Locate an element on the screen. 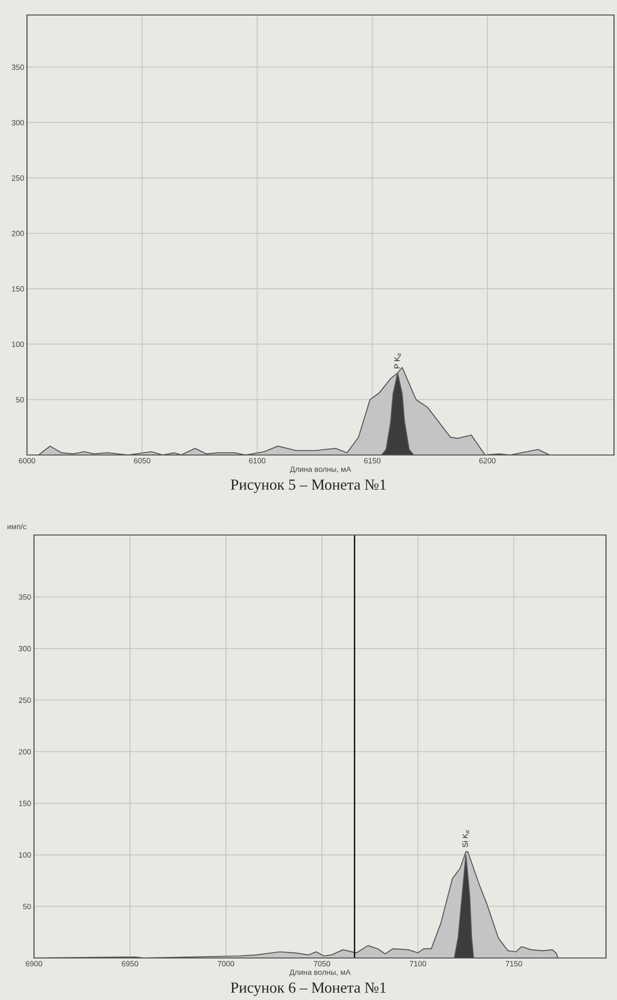 The height and width of the screenshot is (1000, 617). text: Рисунок 5 – Монета №1 is located at coordinates (308, 486).